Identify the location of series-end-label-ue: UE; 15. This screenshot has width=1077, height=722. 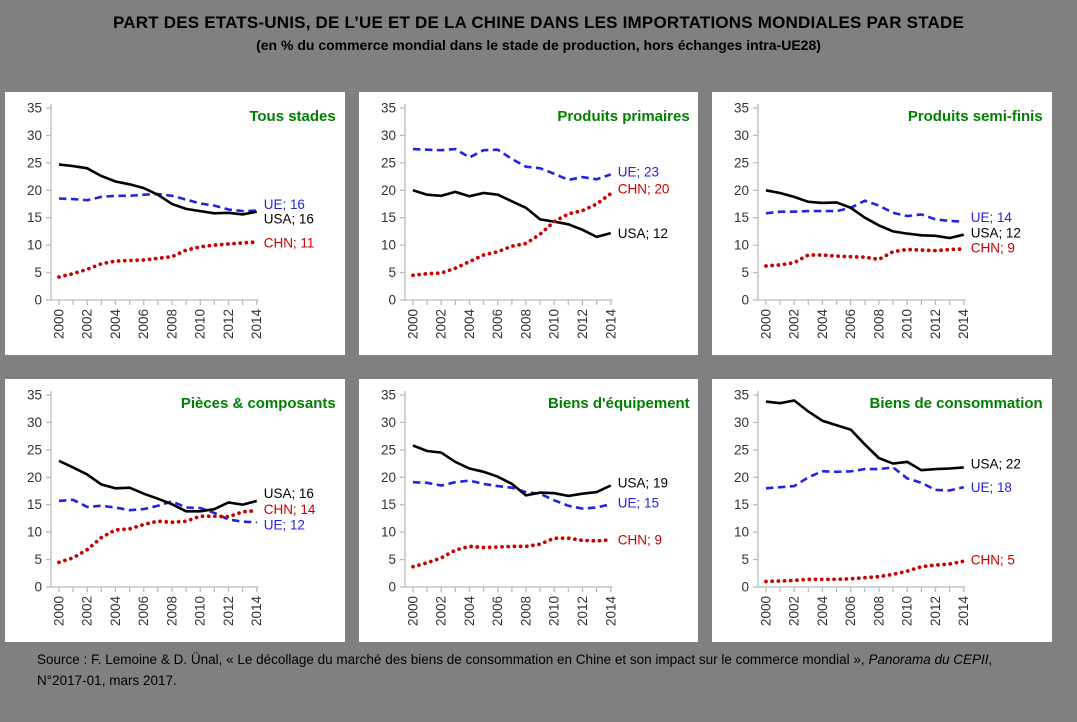
(637, 503).